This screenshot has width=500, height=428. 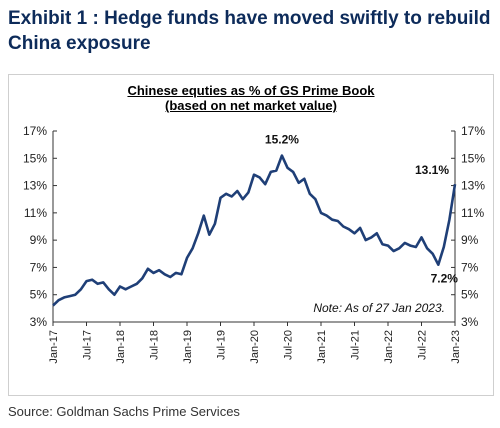 What do you see at coordinates (39, 322) in the screenshot?
I see `y-tick-label-left: 3%` at bounding box center [39, 322].